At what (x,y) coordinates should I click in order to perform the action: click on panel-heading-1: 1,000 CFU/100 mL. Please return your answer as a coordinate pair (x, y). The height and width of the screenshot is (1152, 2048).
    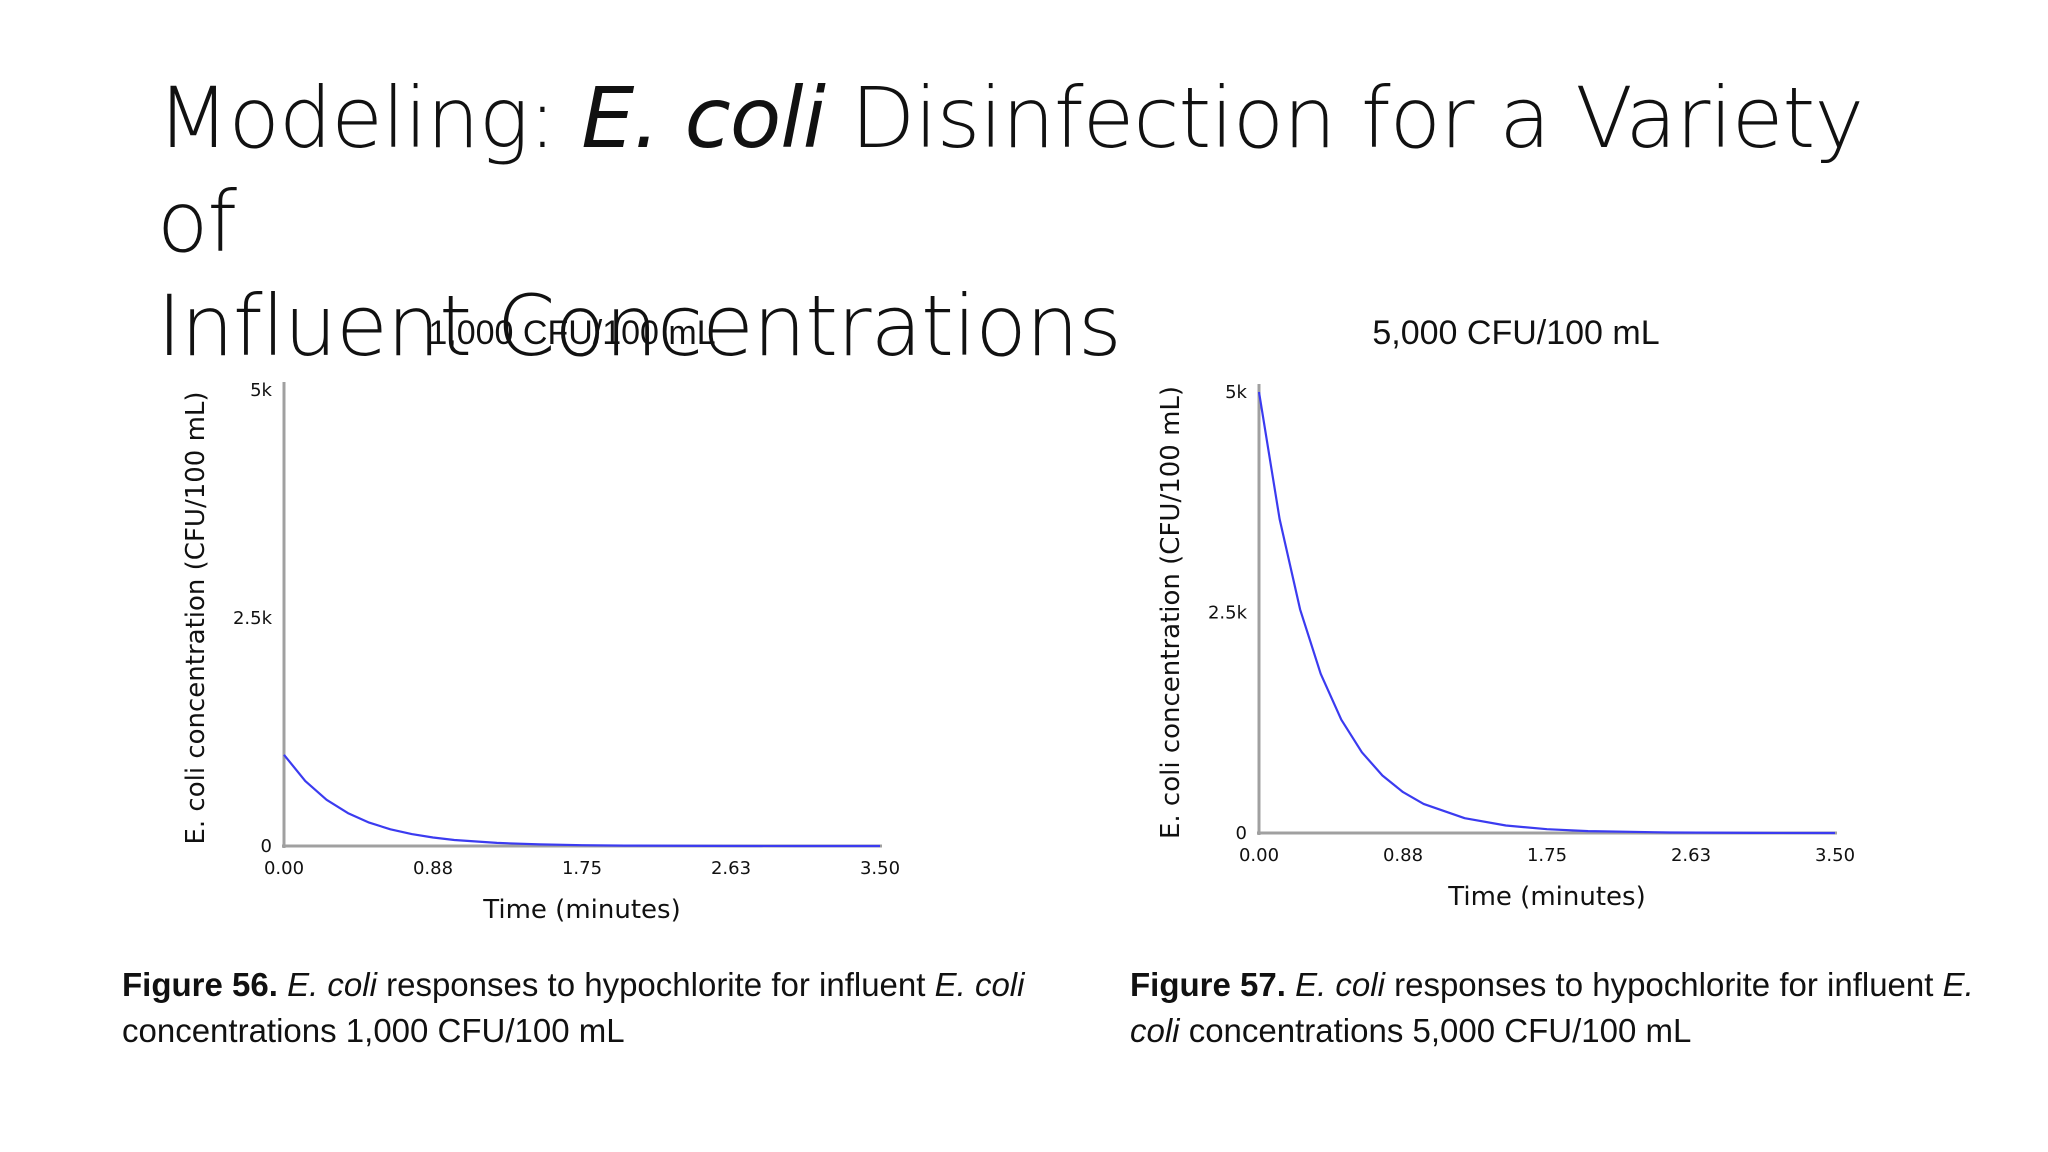
    Looking at the image, I should click on (572, 333).